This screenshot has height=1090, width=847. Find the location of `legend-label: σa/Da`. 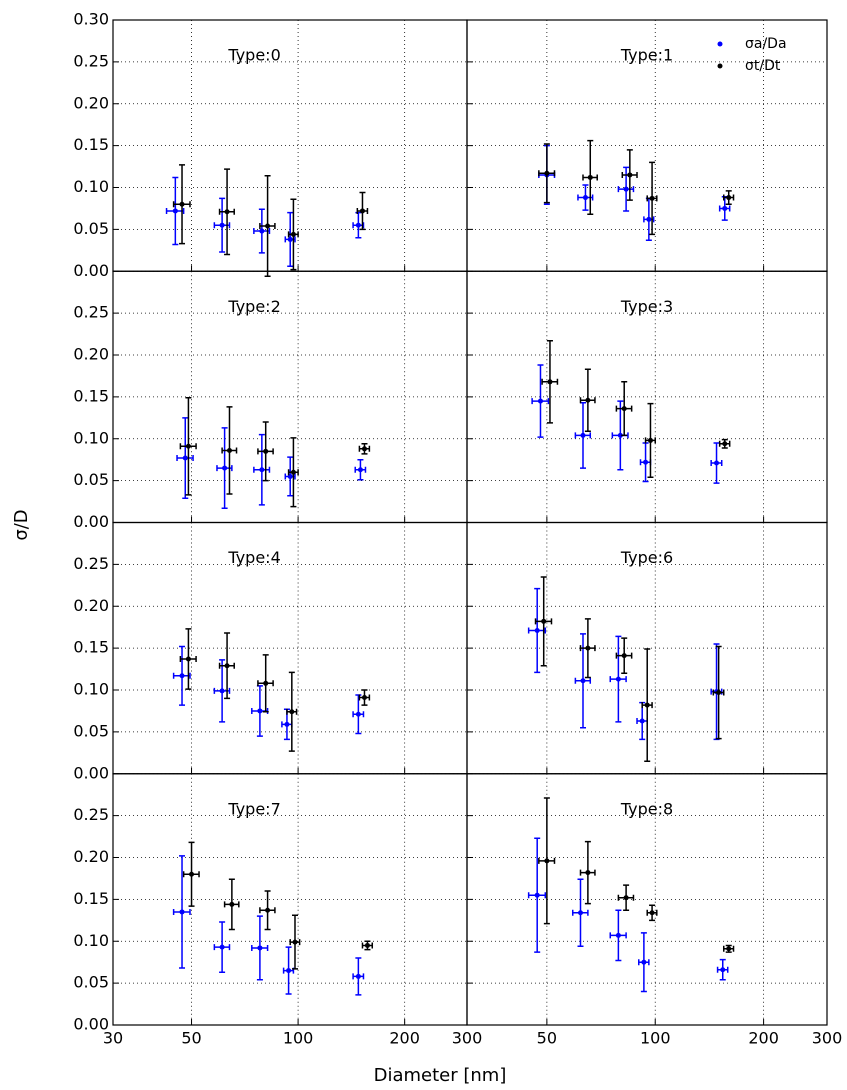

legend-label: σa/Da is located at coordinates (766, 44).